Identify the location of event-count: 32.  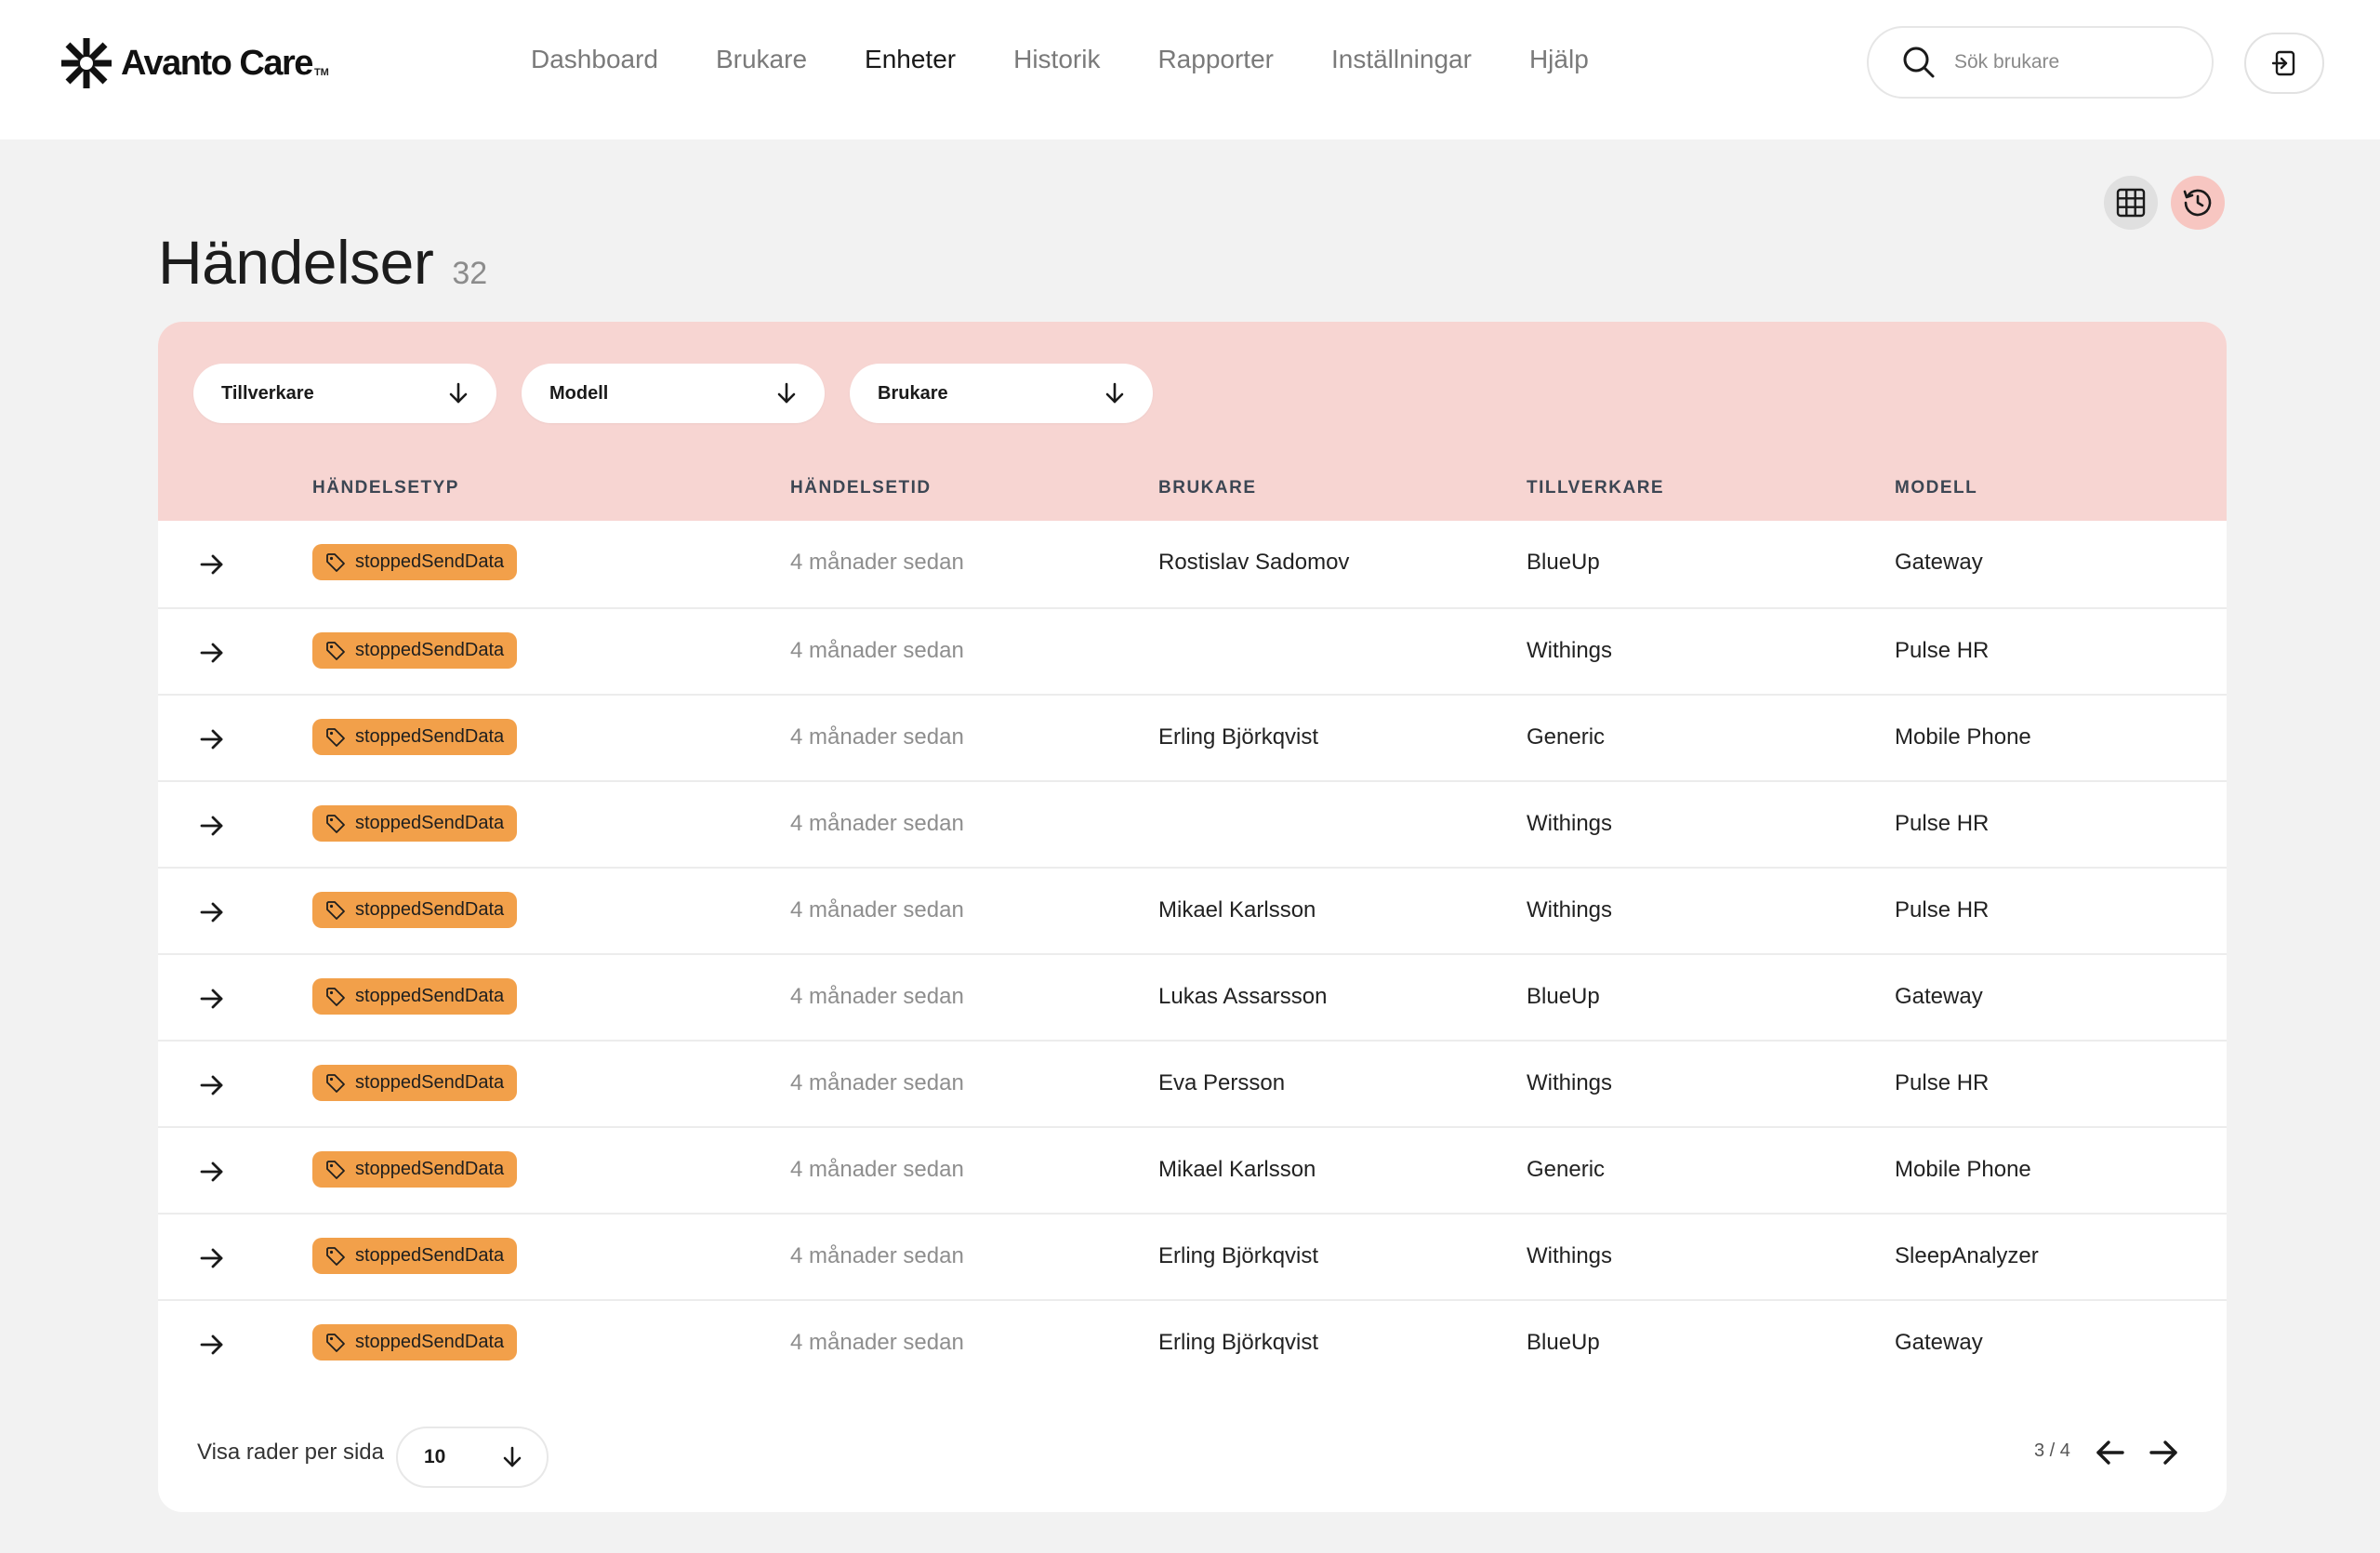
(470, 273).